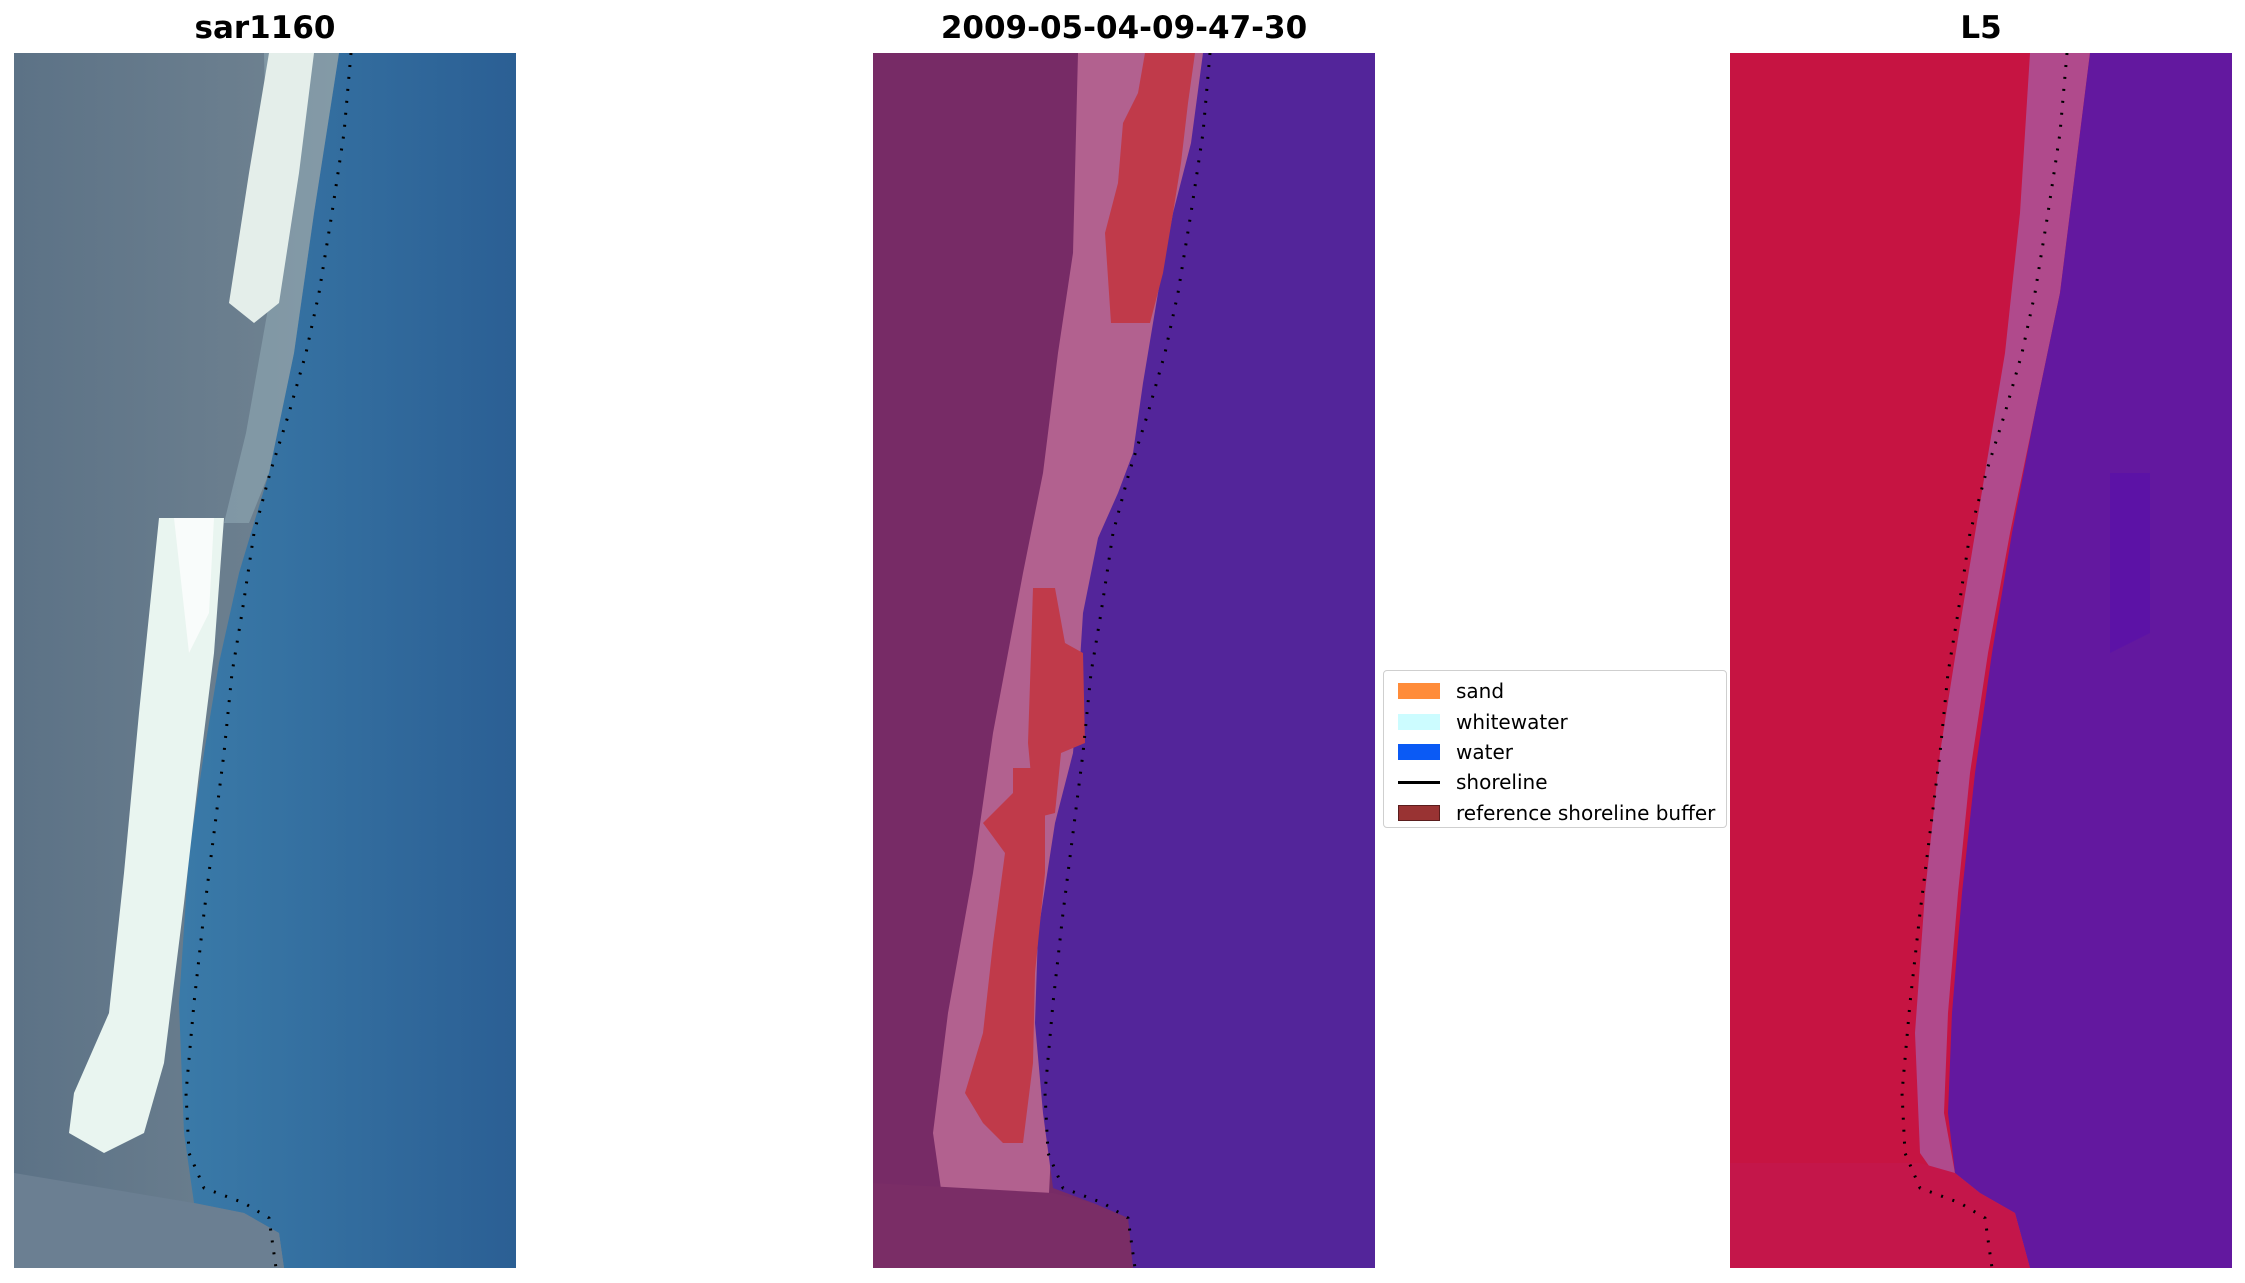 This screenshot has width=2245, height=1283. I want to click on legend-label-whitewater: whitewater, so click(1512, 721).